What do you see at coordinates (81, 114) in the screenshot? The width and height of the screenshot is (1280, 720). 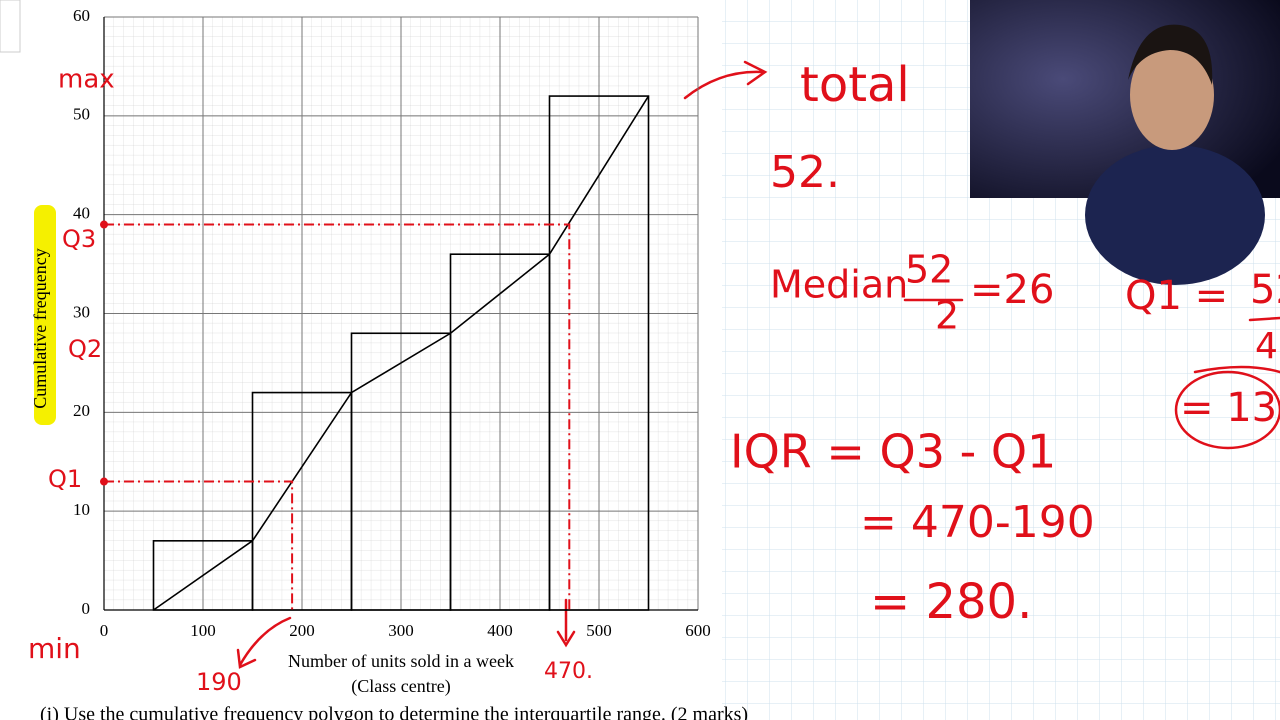 I see `y-tick-label: 50` at bounding box center [81, 114].